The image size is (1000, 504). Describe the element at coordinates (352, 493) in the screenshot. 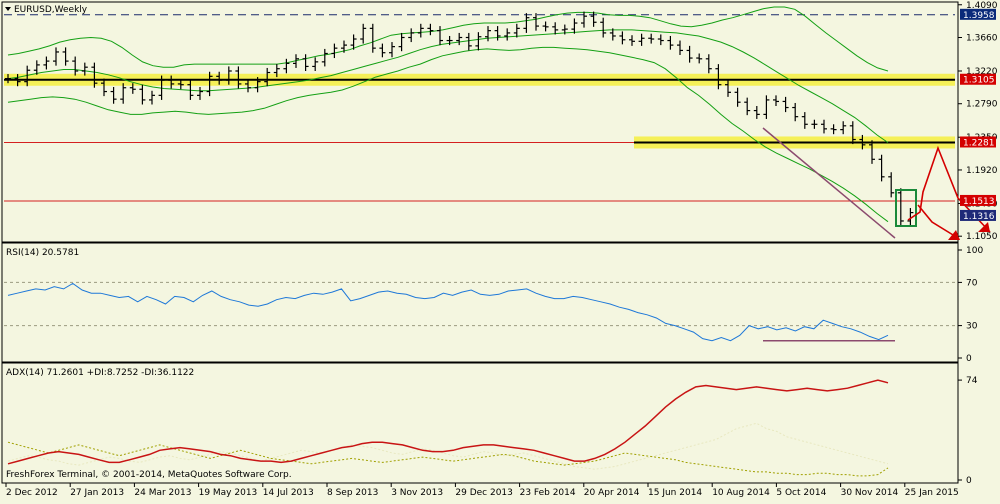

I see `x-tick-label: 8 Sep 2013` at that location.